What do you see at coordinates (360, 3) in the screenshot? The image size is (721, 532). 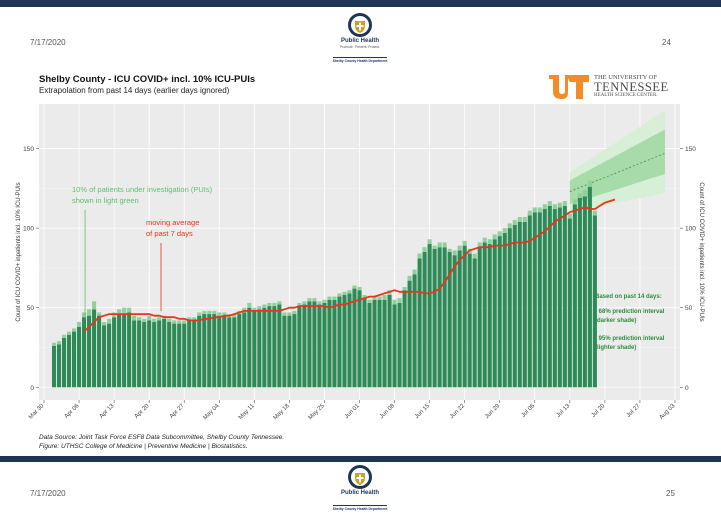 I see `slide-top-bar` at bounding box center [360, 3].